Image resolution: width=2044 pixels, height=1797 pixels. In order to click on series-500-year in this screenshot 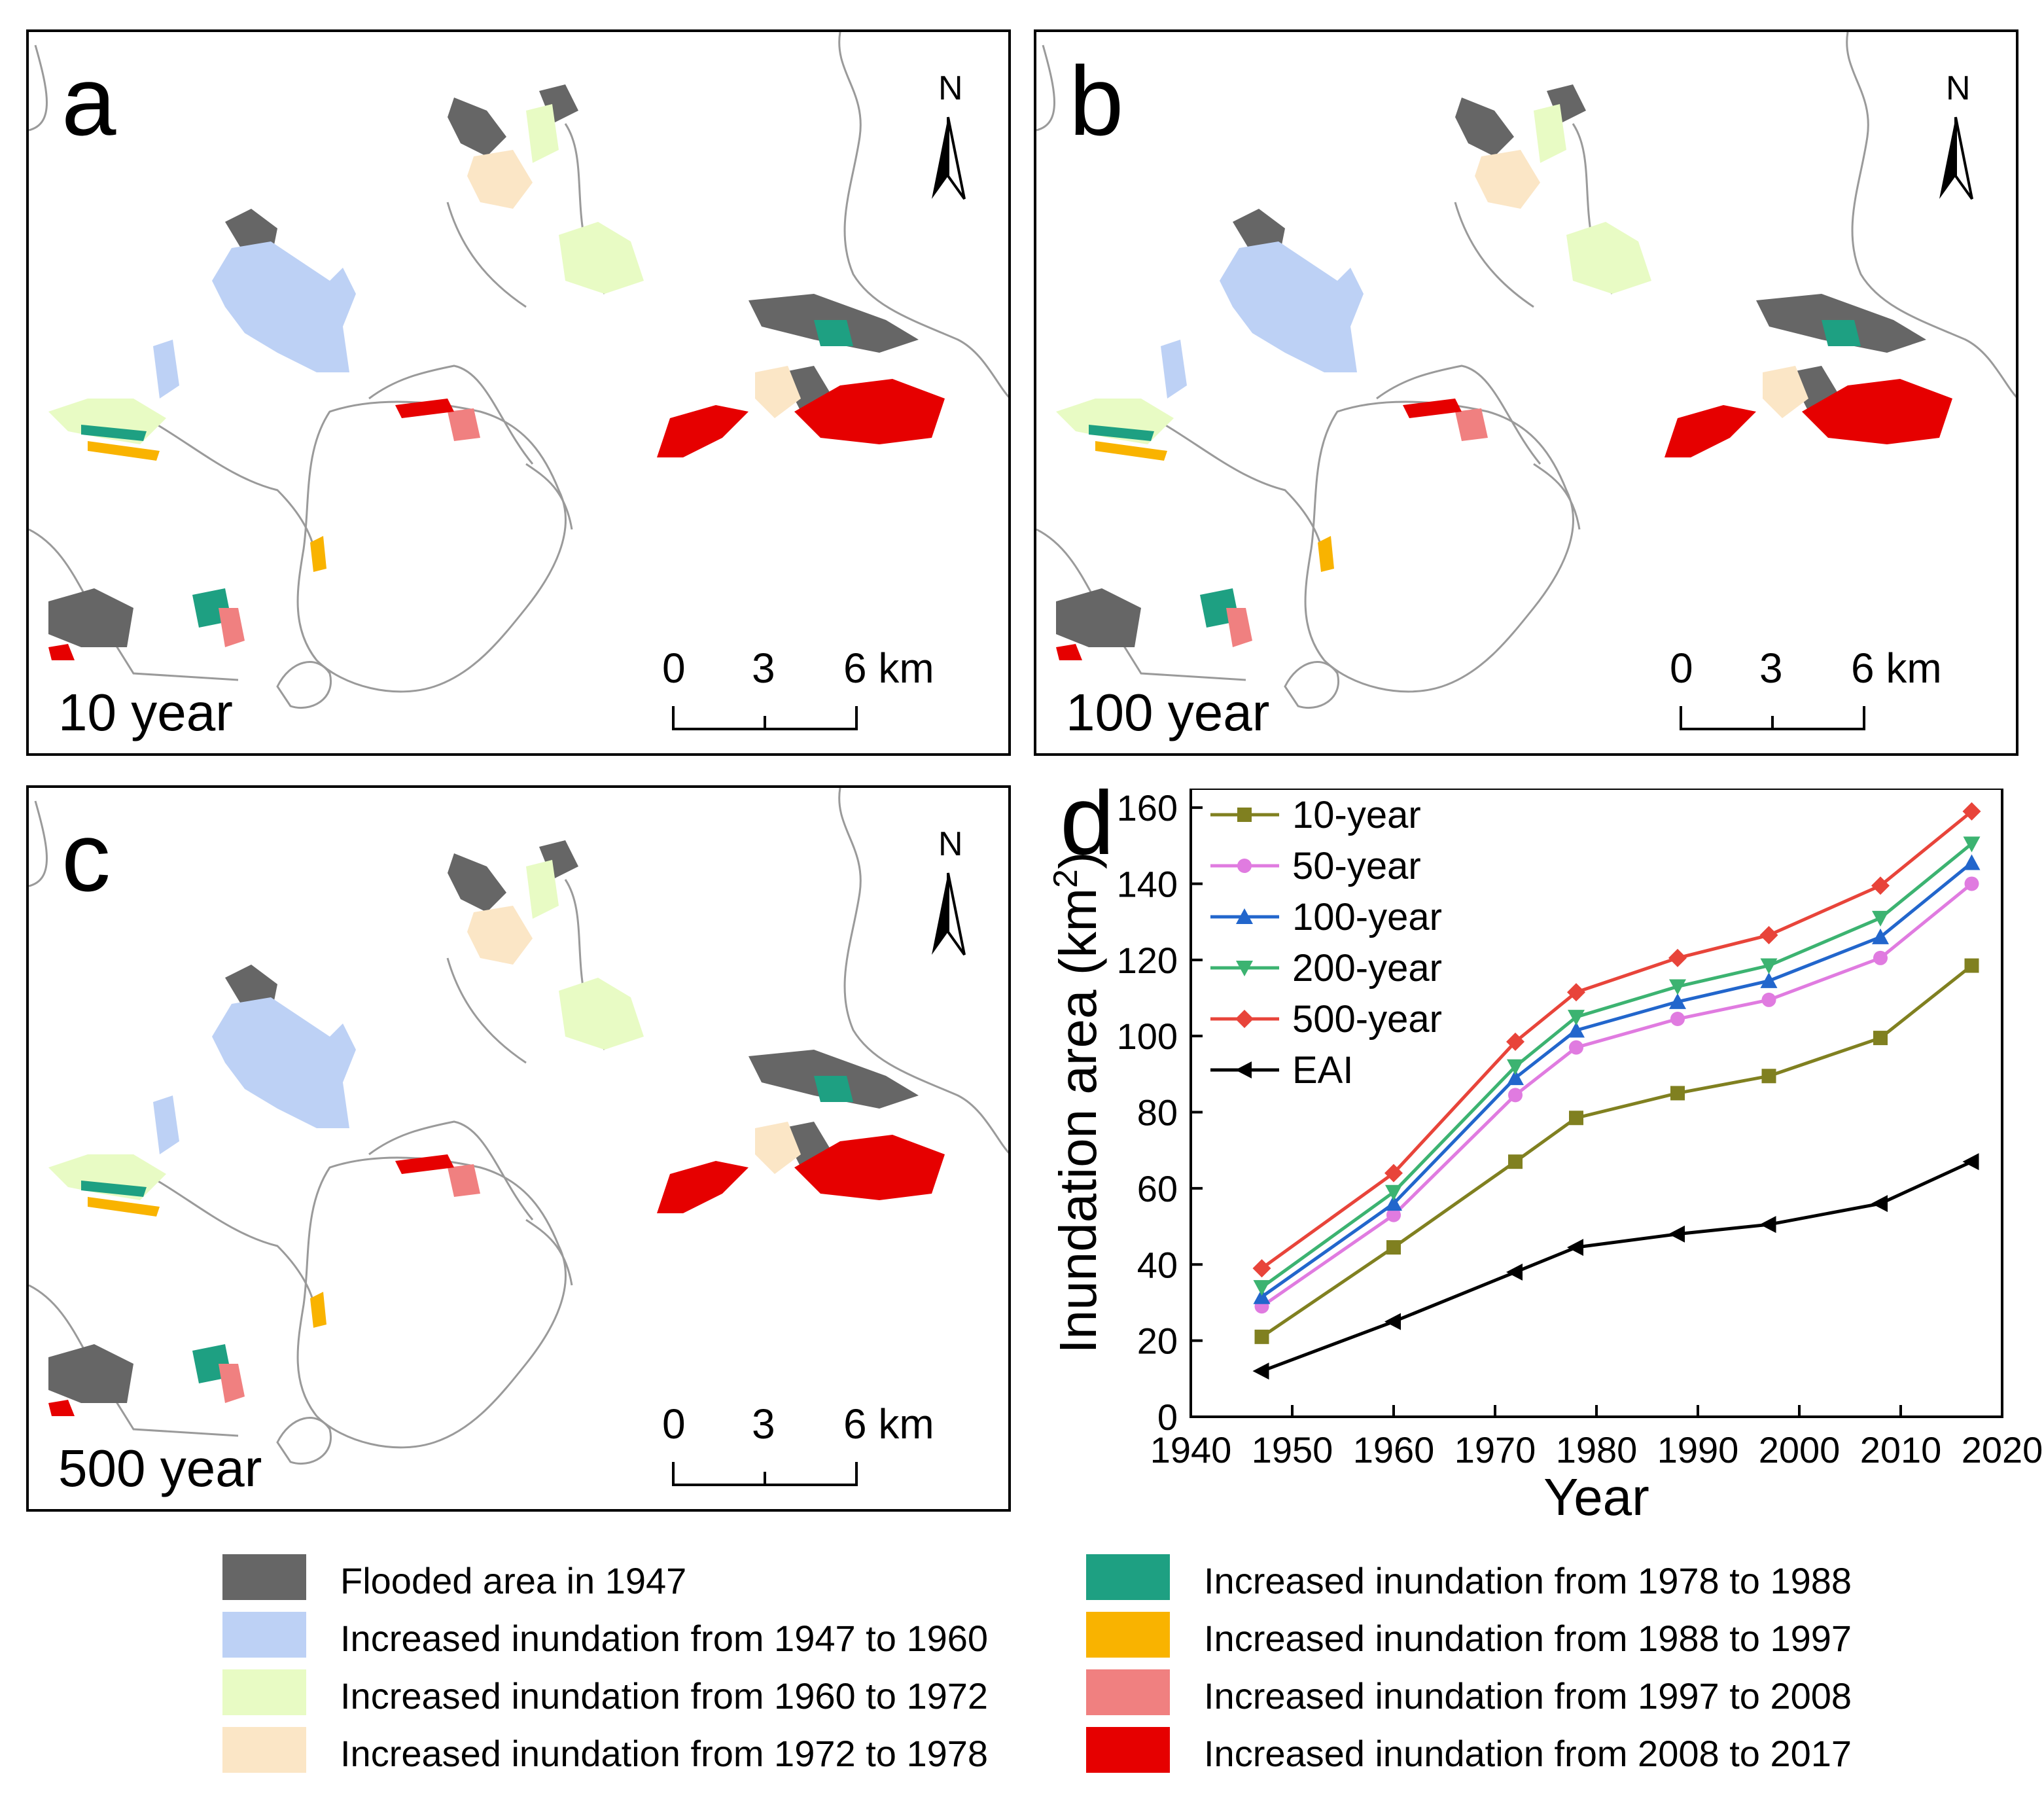, I will do `click(1616, 1040)`.